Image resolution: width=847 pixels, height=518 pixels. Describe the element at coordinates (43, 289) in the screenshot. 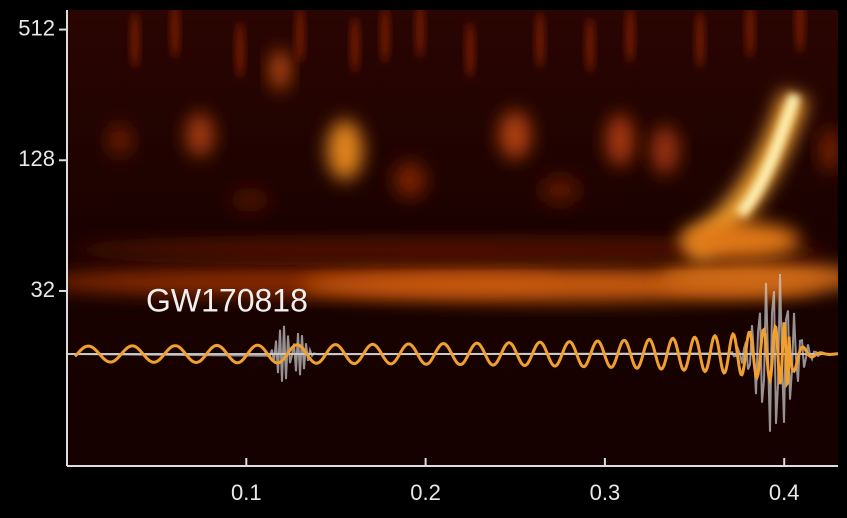

I see `y-tick-label: 32` at that location.